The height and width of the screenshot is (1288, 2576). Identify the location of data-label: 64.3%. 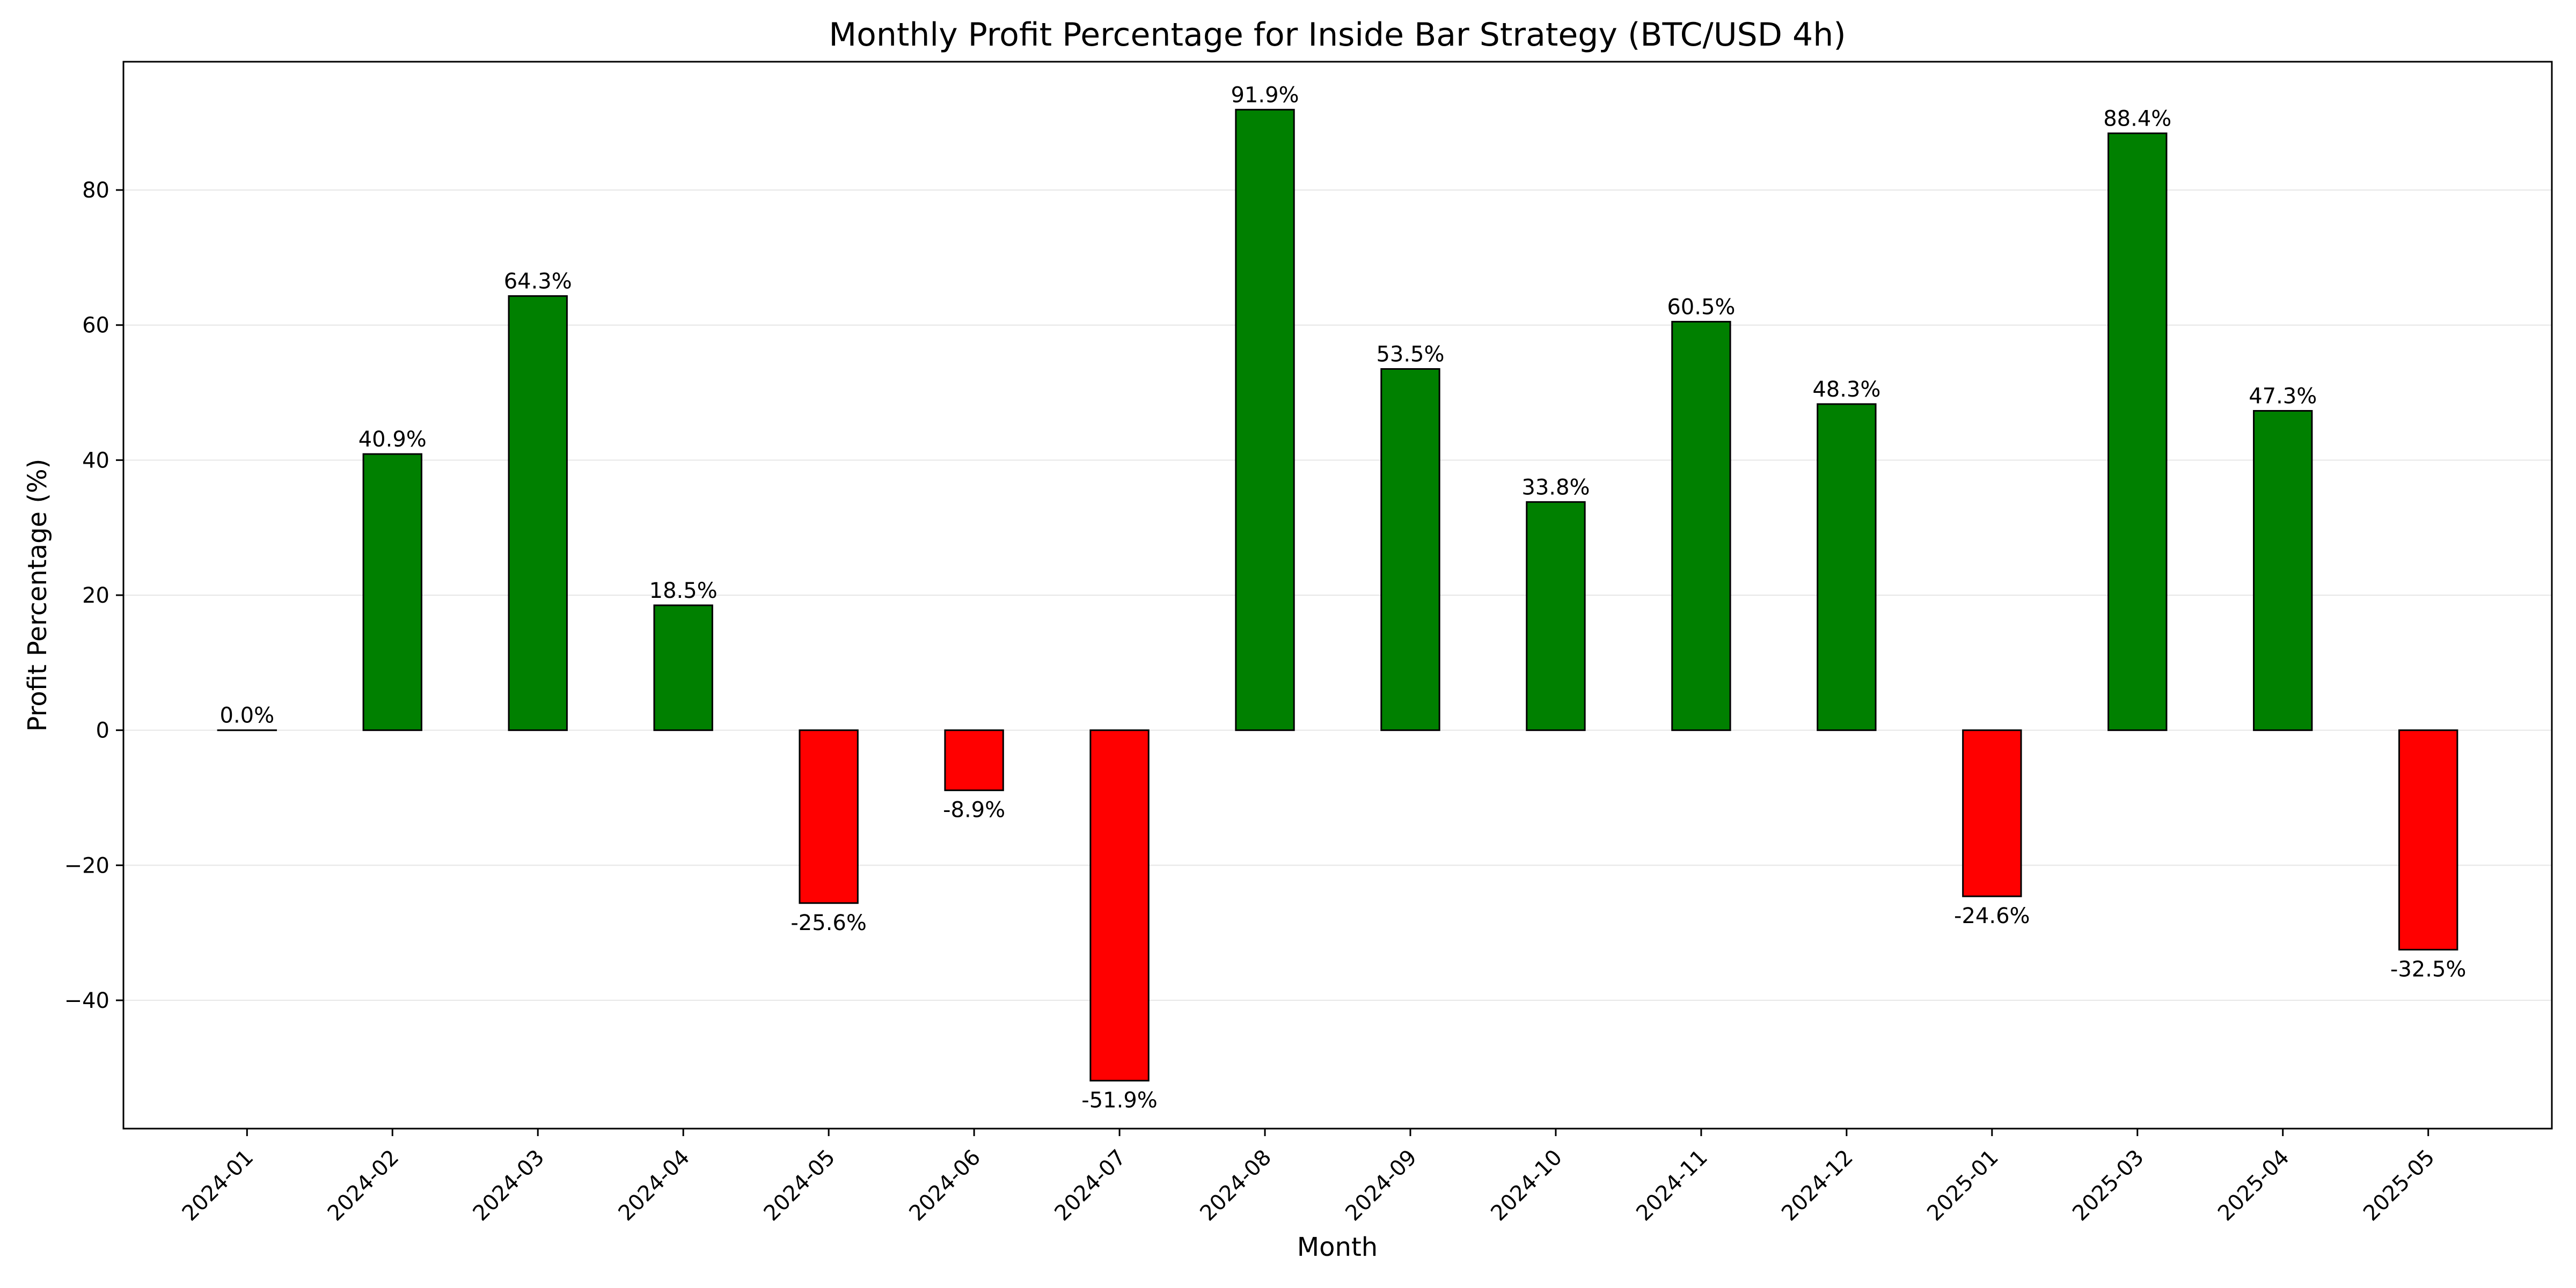
(538, 281).